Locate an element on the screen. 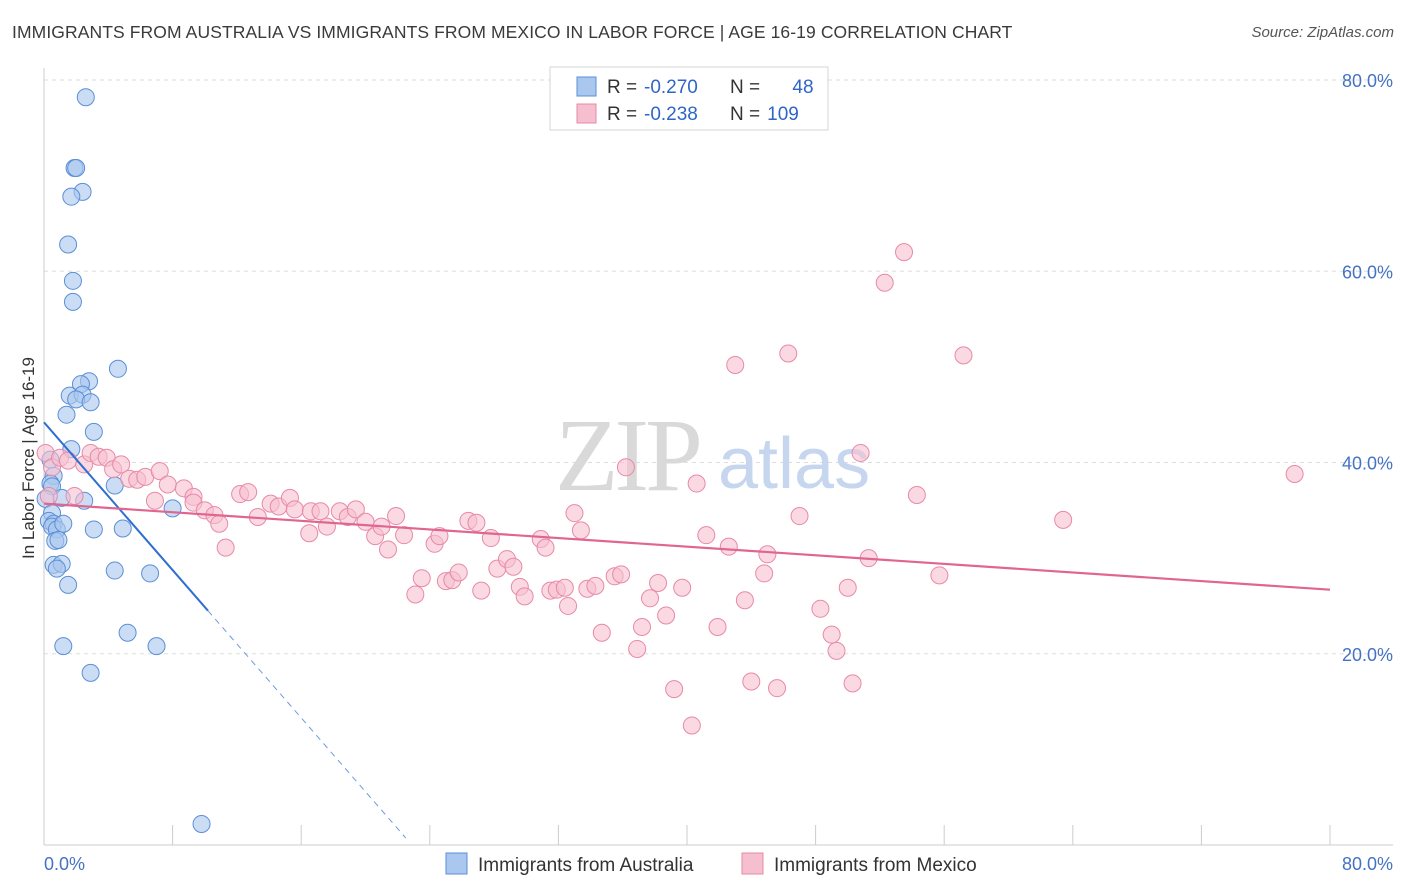 The height and width of the screenshot is (892, 1406). y-axis-label: In Labor Force | Age 16-19 is located at coordinates (28, 458).